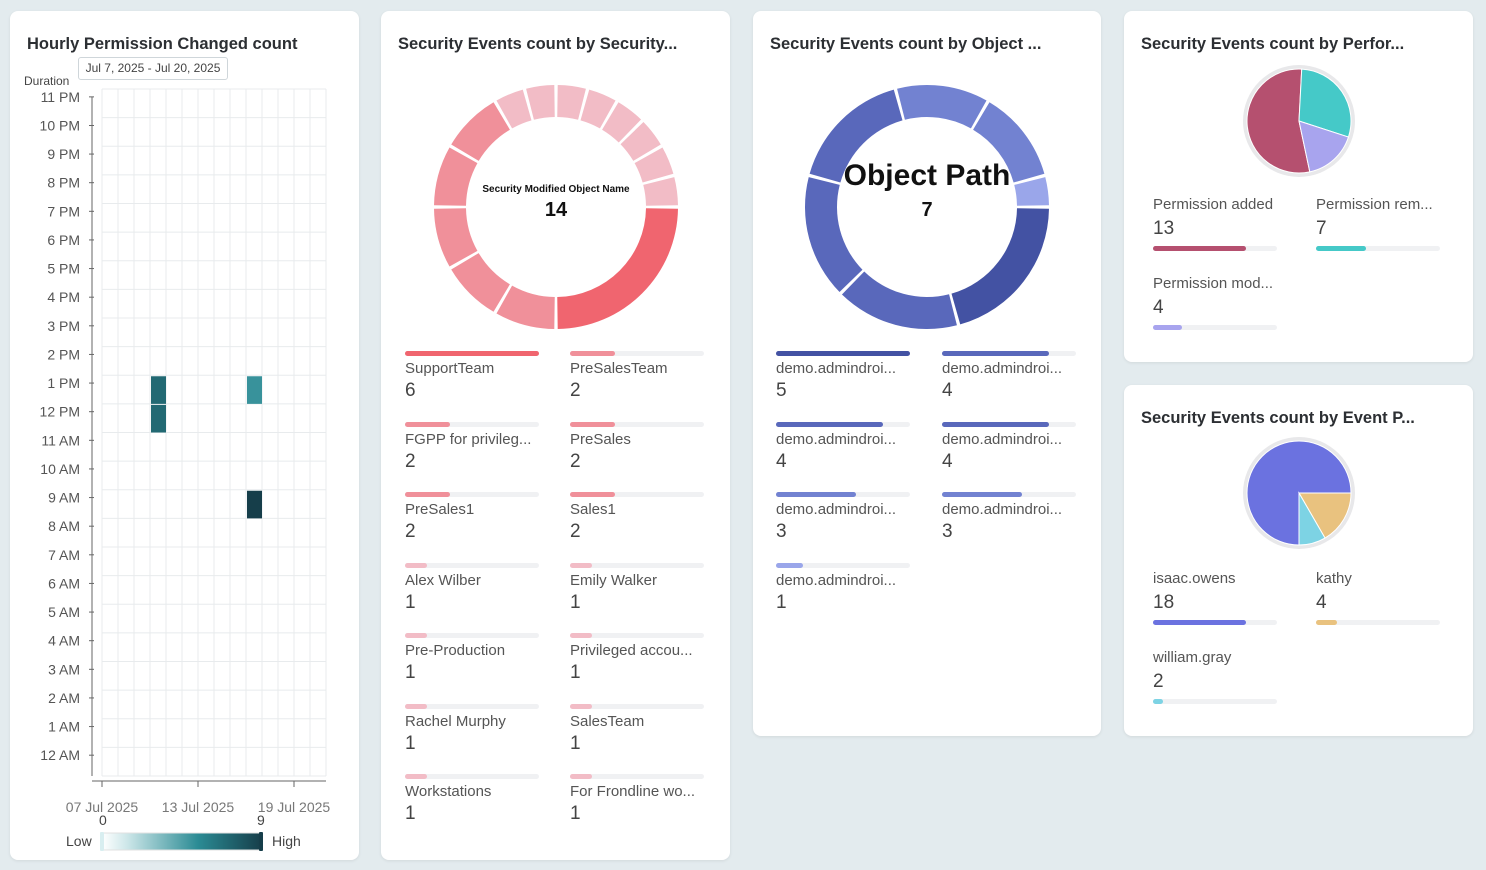  Describe the element at coordinates (556, 210) in the screenshot. I see `card2-center-value: 14` at that location.